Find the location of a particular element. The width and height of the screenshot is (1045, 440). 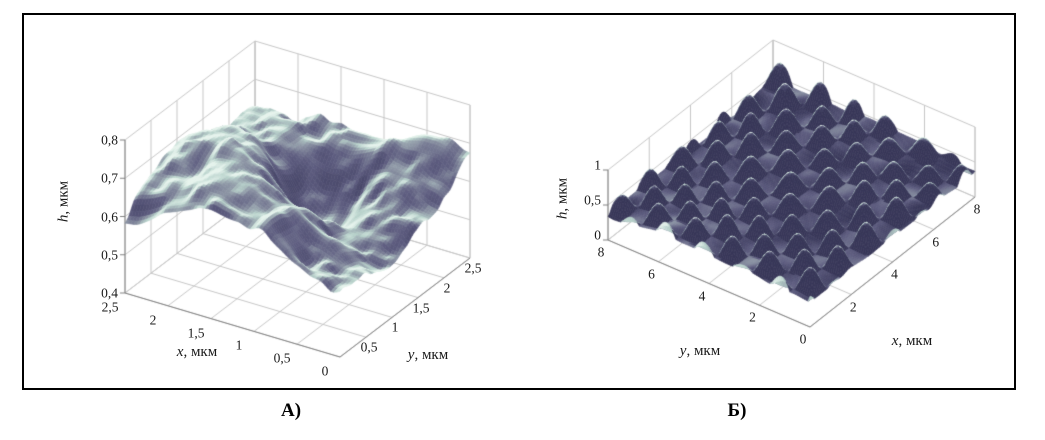

plot-b-y-axis-unit: , мкм is located at coordinates (703, 351).